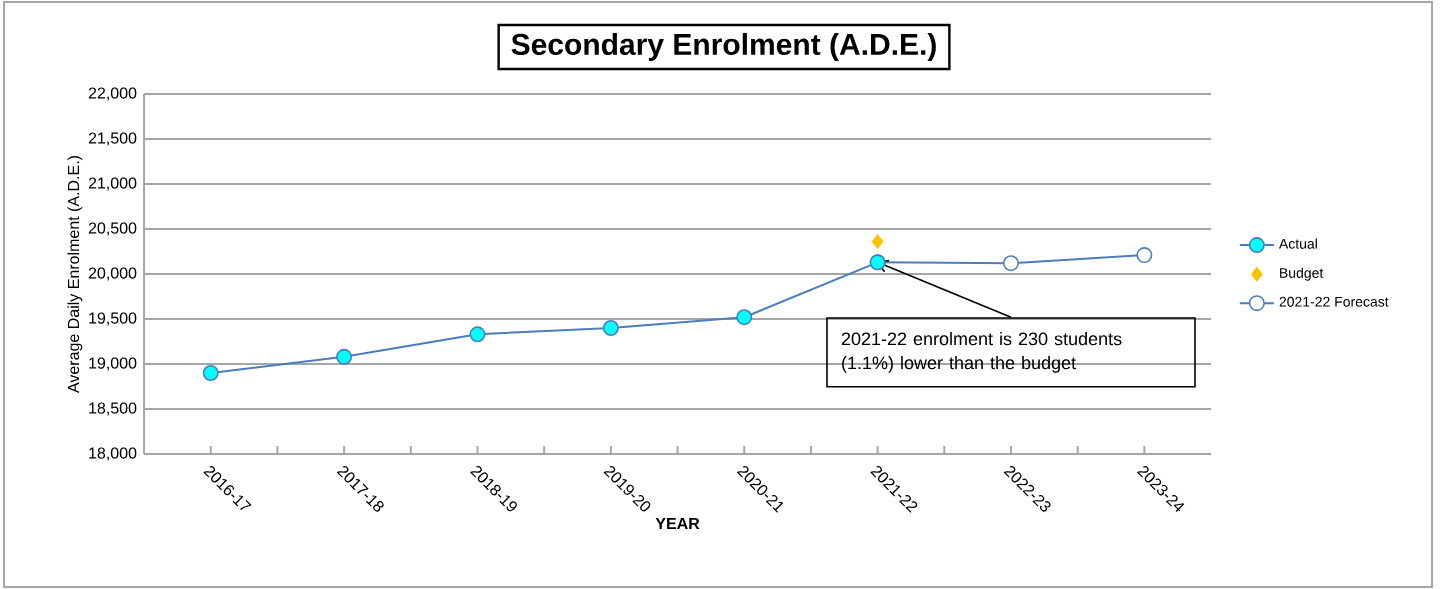 This screenshot has height=589, width=1440. What do you see at coordinates (1302, 274) in the screenshot?
I see `legend-label: Budget` at bounding box center [1302, 274].